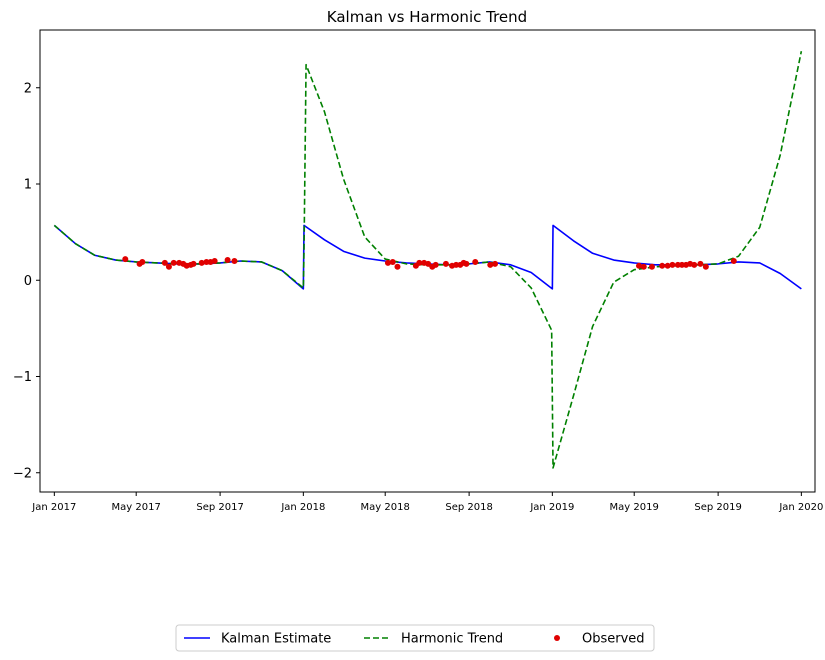 Image resolution: width=825 pixels, height=660 pixels. Describe the element at coordinates (302, 507) in the screenshot. I see `x-tick-label: Jan 2018` at that location.